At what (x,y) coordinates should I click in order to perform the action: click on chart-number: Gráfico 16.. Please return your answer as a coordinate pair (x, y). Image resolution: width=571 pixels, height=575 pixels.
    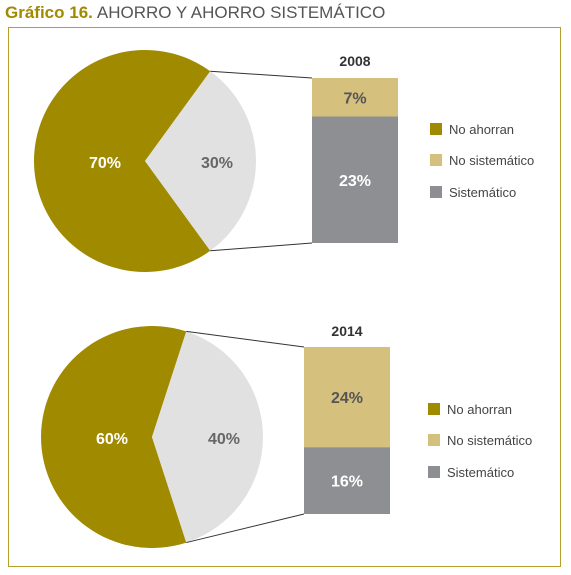
    Looking at the image, I should click on (49, 12).